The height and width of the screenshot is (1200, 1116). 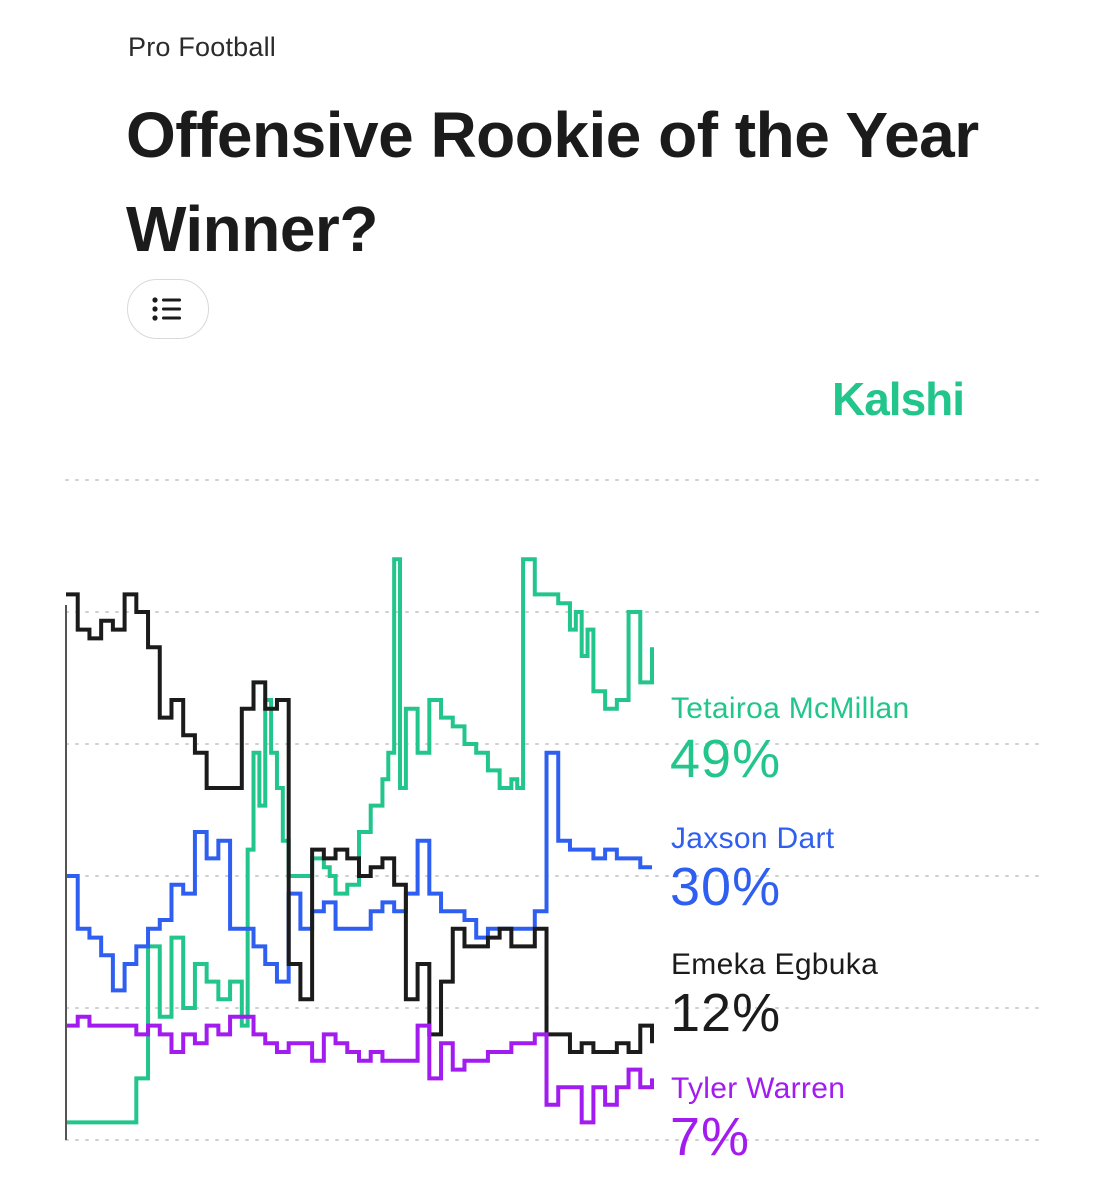 I want to click on brand-logo: Kalshi, so click(x=898, y=399).